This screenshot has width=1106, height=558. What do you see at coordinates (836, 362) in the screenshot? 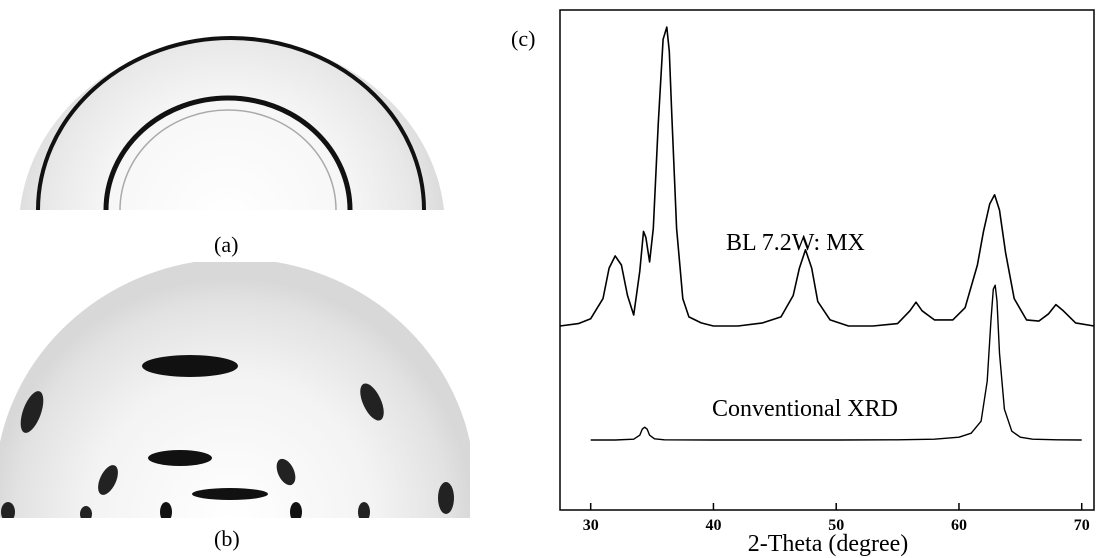
I see `series-line-conventional` at bounding box center [836, 362].